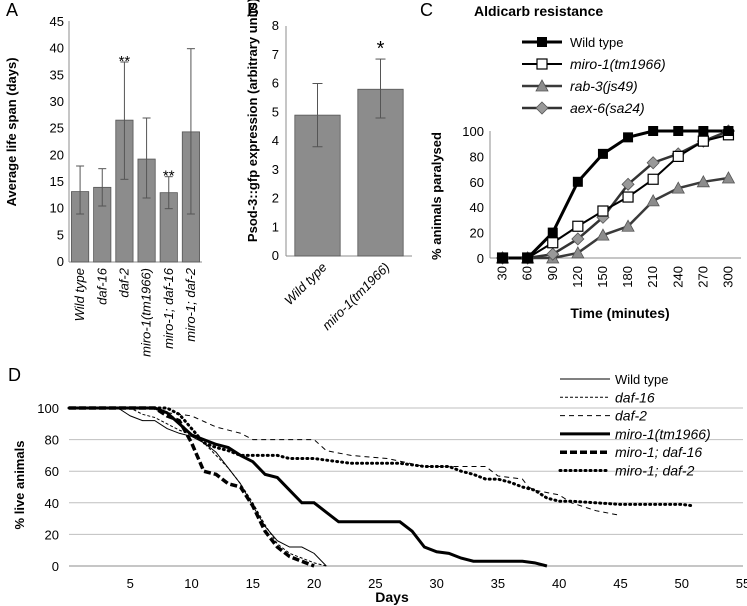 This screenshot has height=606, width=747. I want to click on chart-d-xtick: 20, so click(314, 583).